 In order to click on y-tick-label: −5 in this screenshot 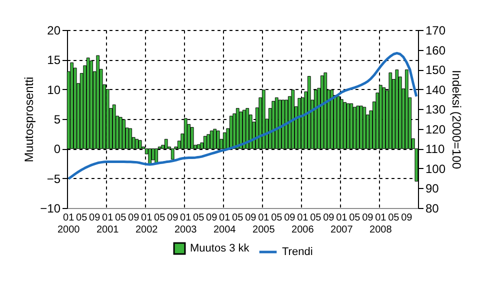, I will do `click(53, 179)`.